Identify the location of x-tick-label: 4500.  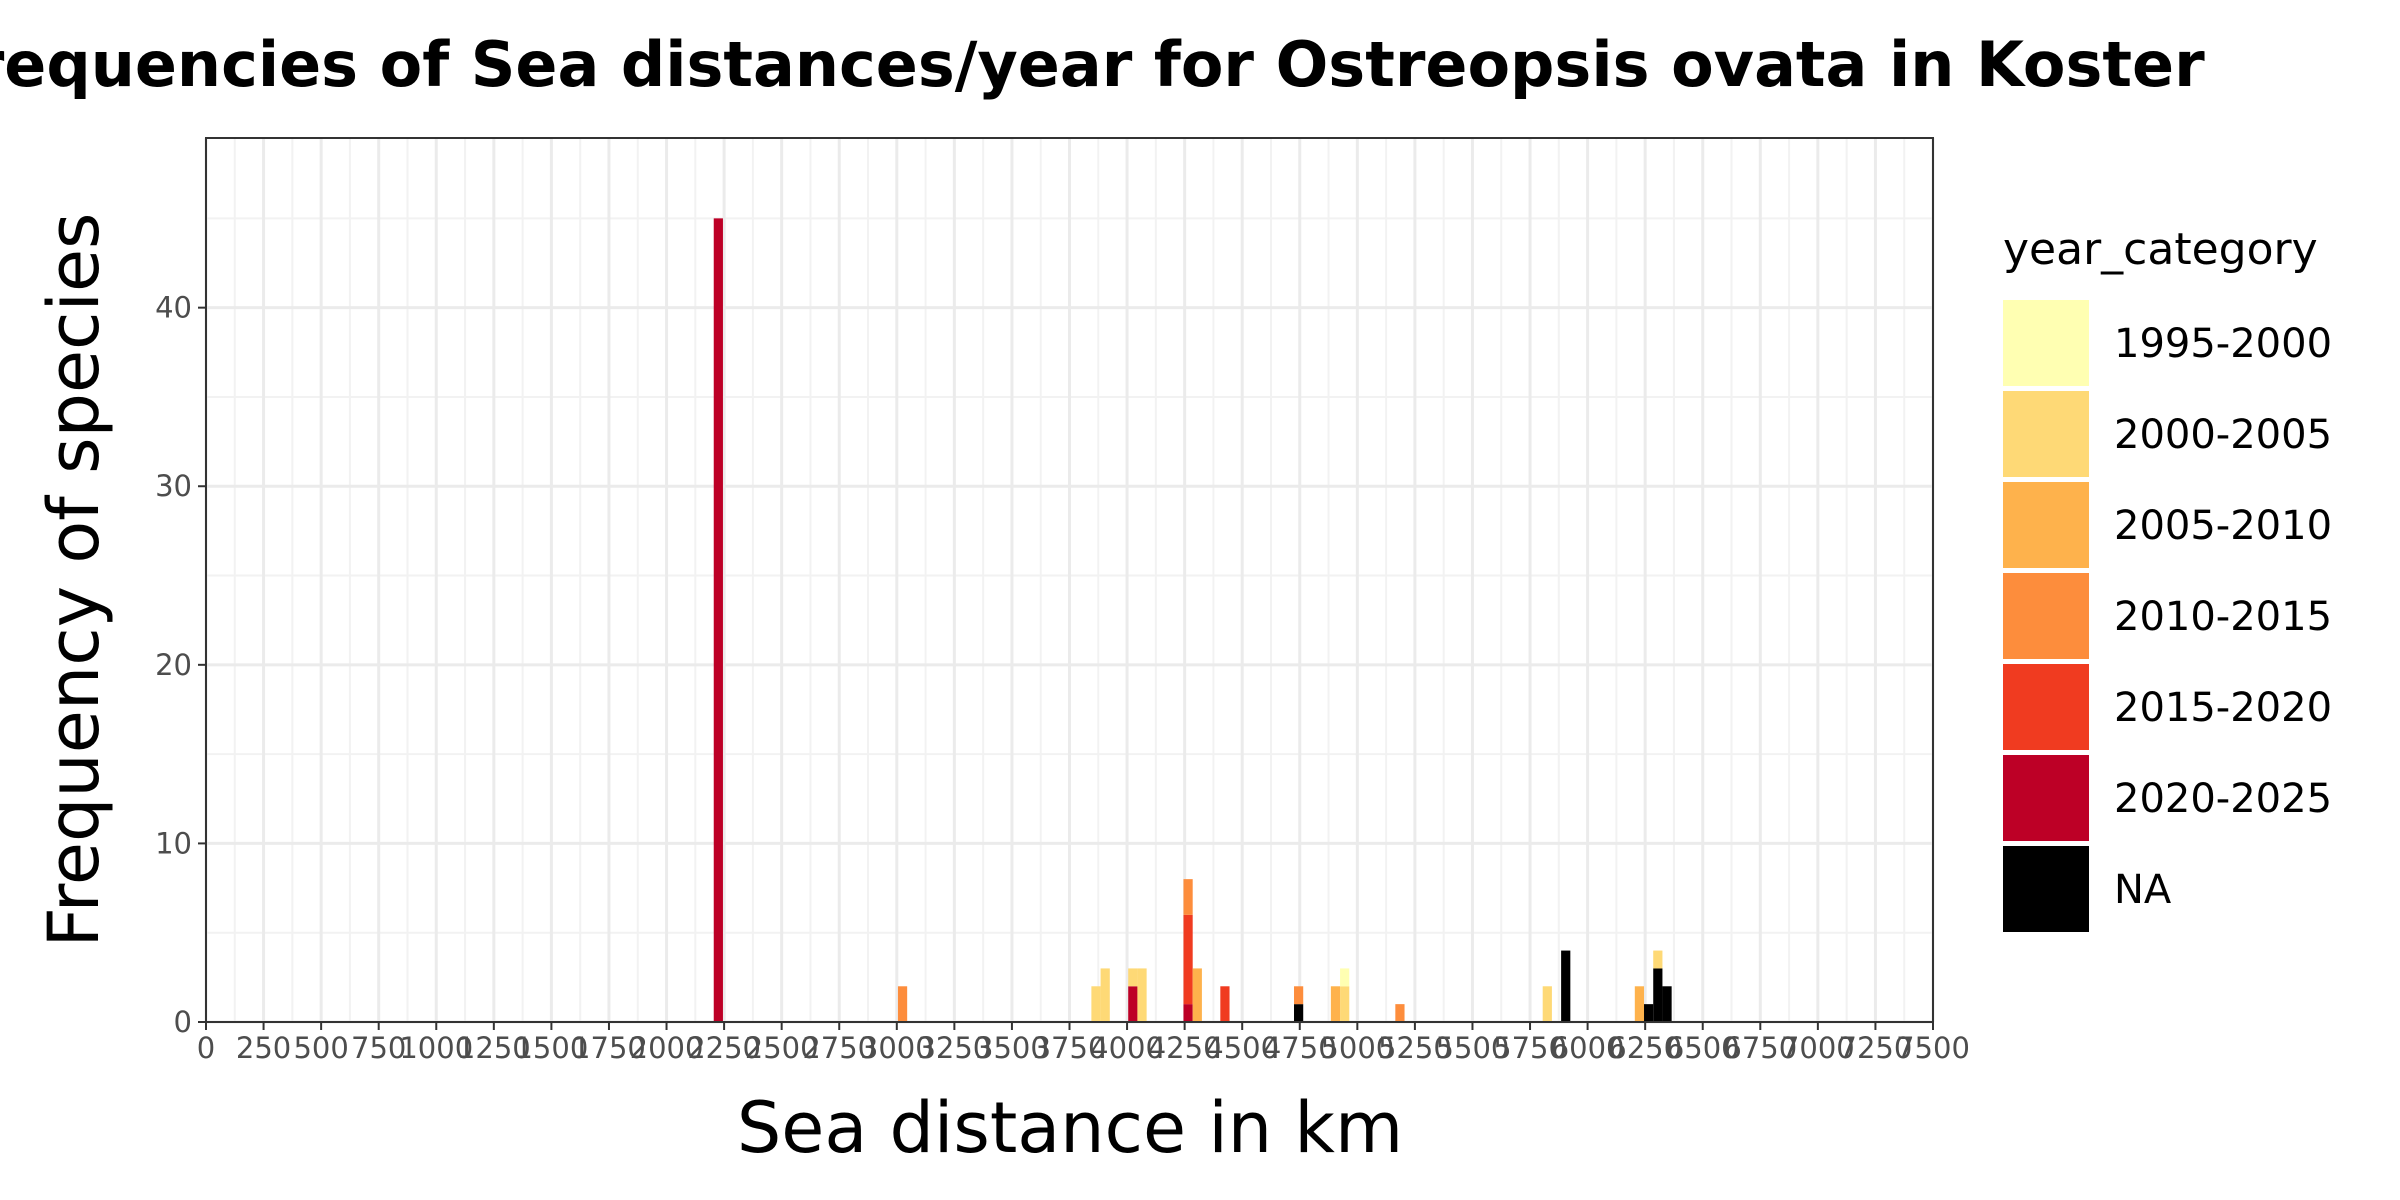
(1242, 1048).